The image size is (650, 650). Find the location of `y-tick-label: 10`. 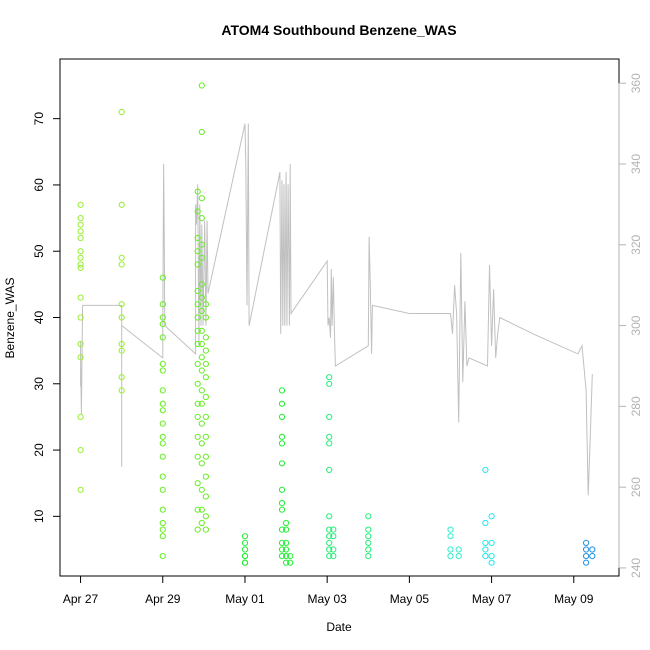

y-tick-label: 10 is located at coordinates (39, 516).